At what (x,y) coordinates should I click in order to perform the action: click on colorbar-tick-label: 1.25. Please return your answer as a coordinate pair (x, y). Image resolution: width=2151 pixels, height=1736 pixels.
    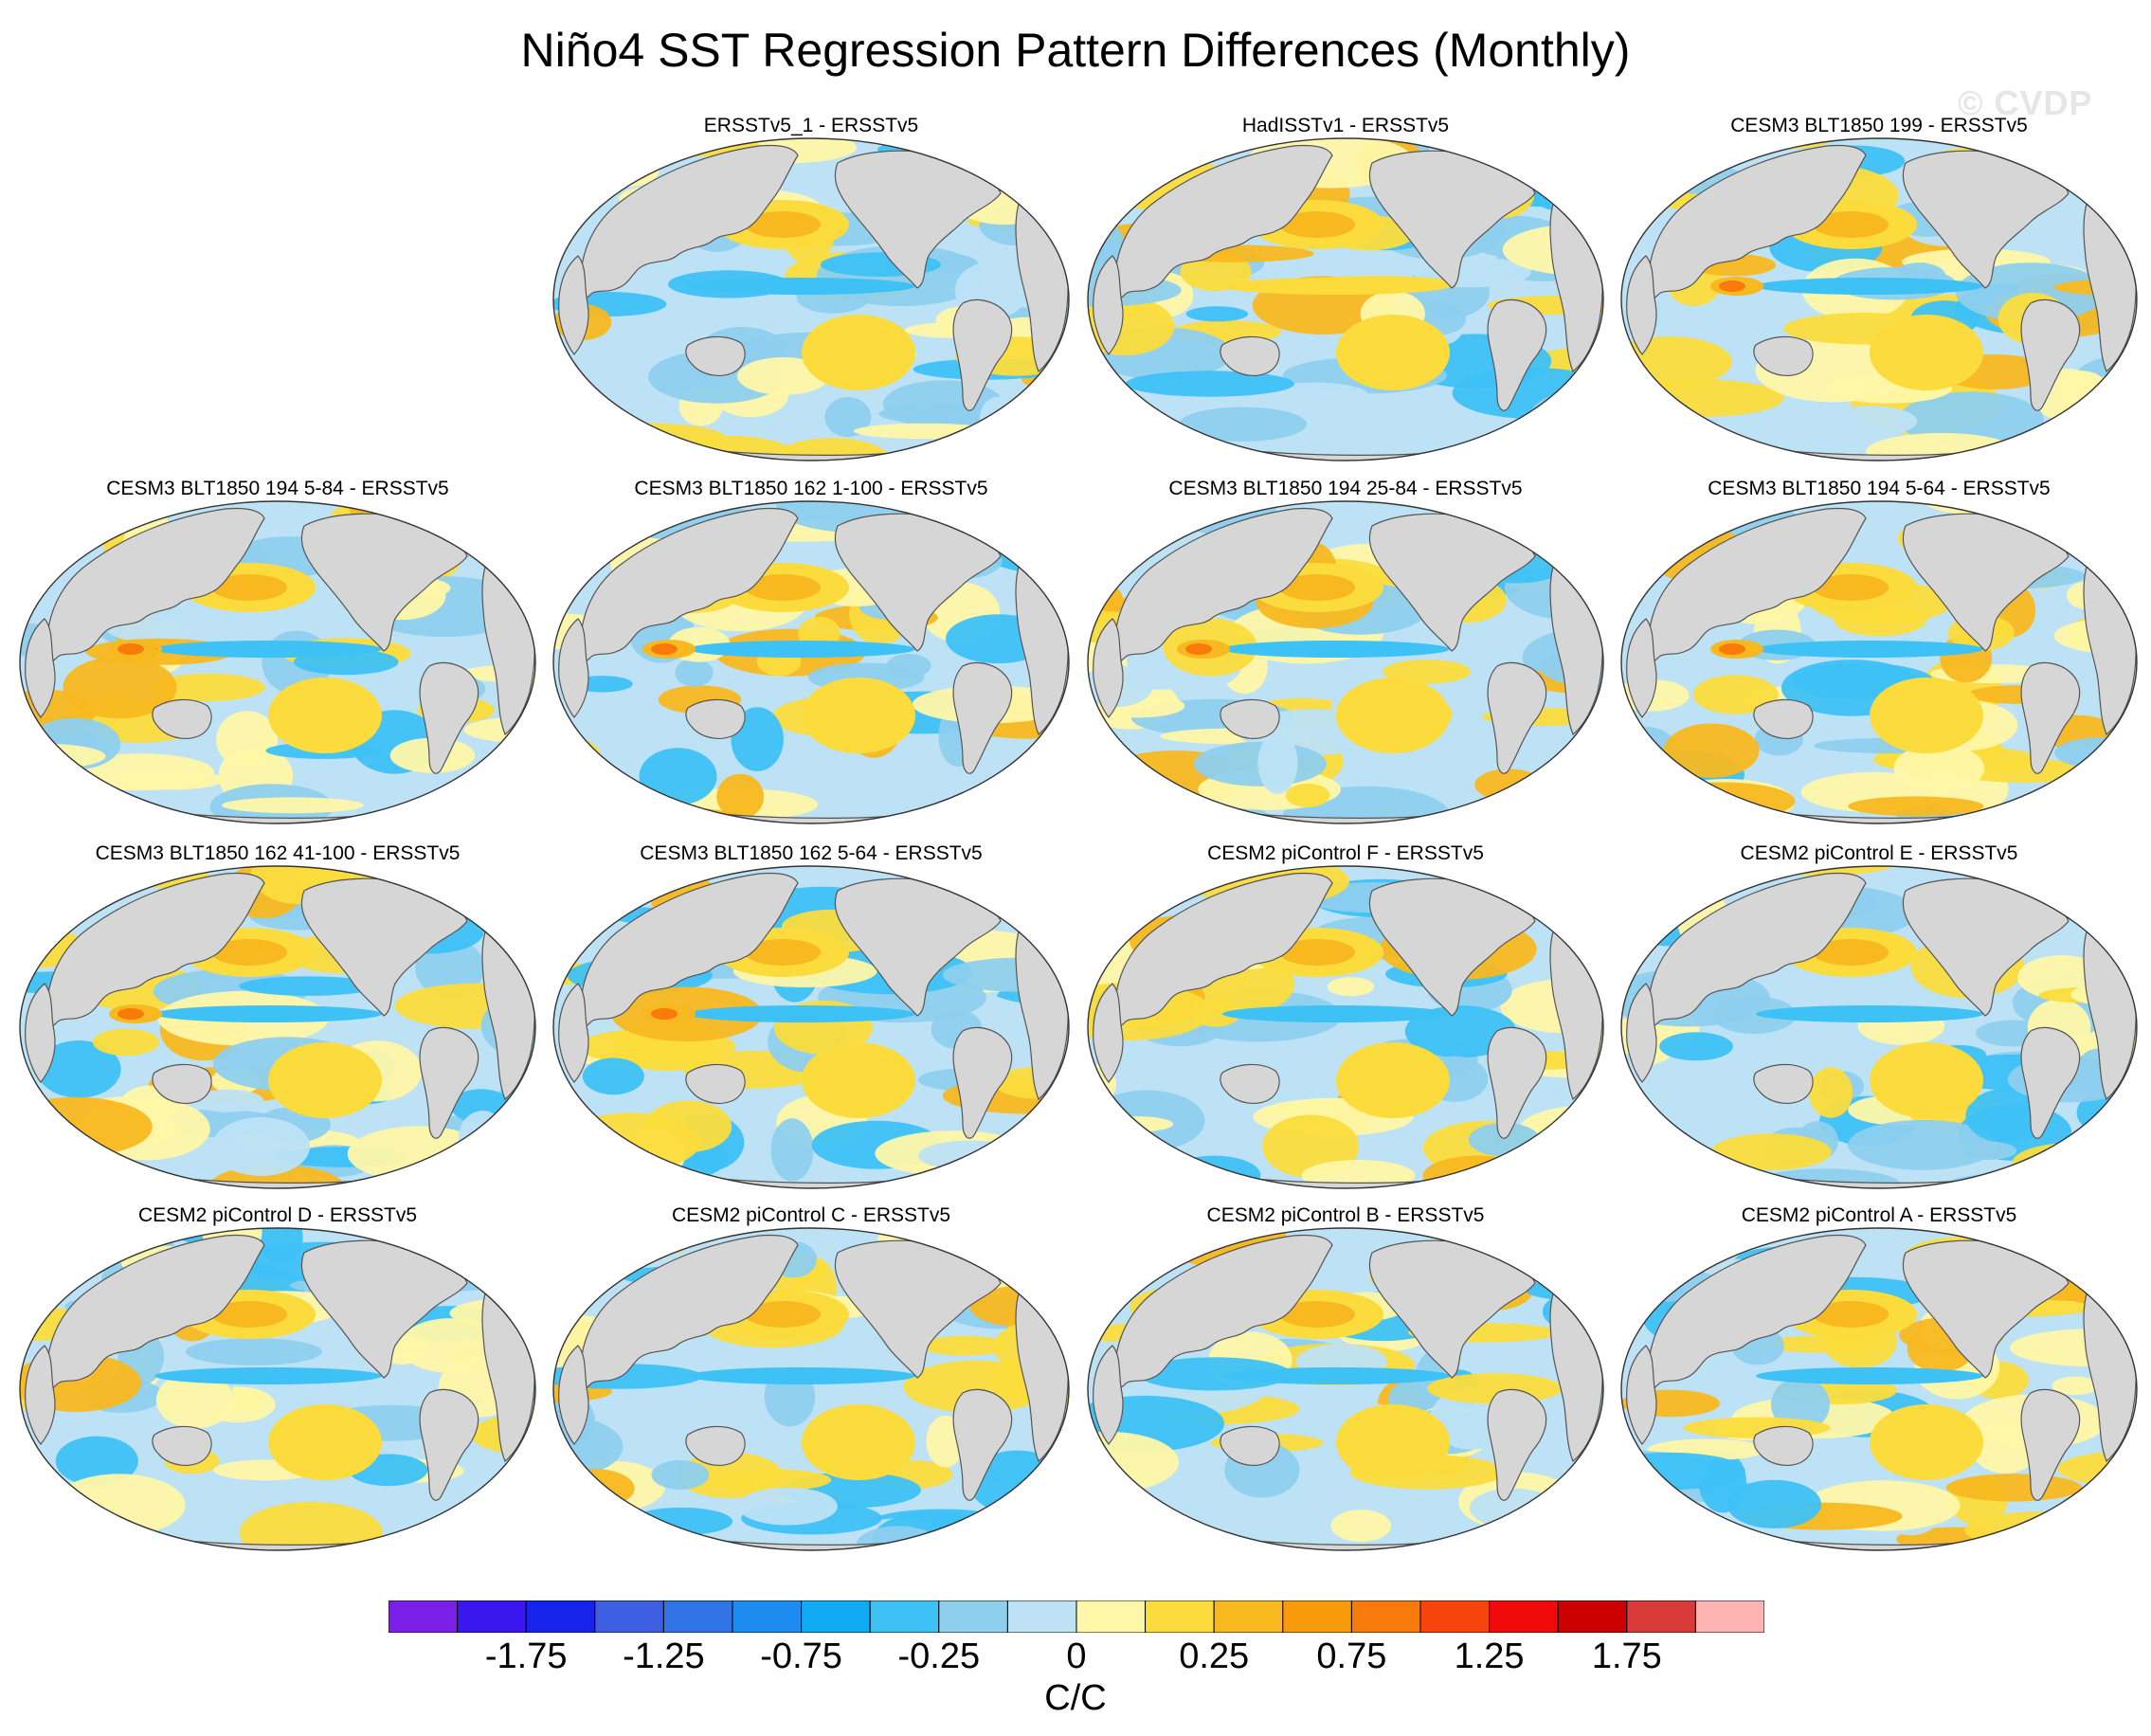
    Looking at the image, I should click on (1489, 1656).